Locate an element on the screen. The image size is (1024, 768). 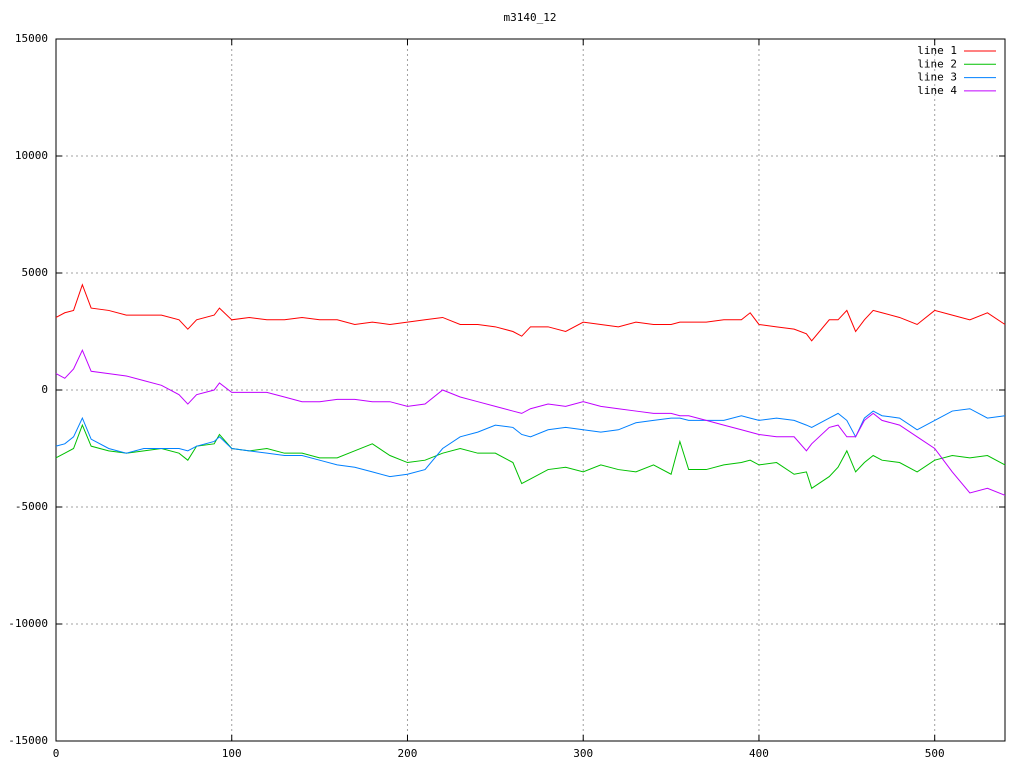
y-tick-label: -5000 is located at coordinates (31, 506).